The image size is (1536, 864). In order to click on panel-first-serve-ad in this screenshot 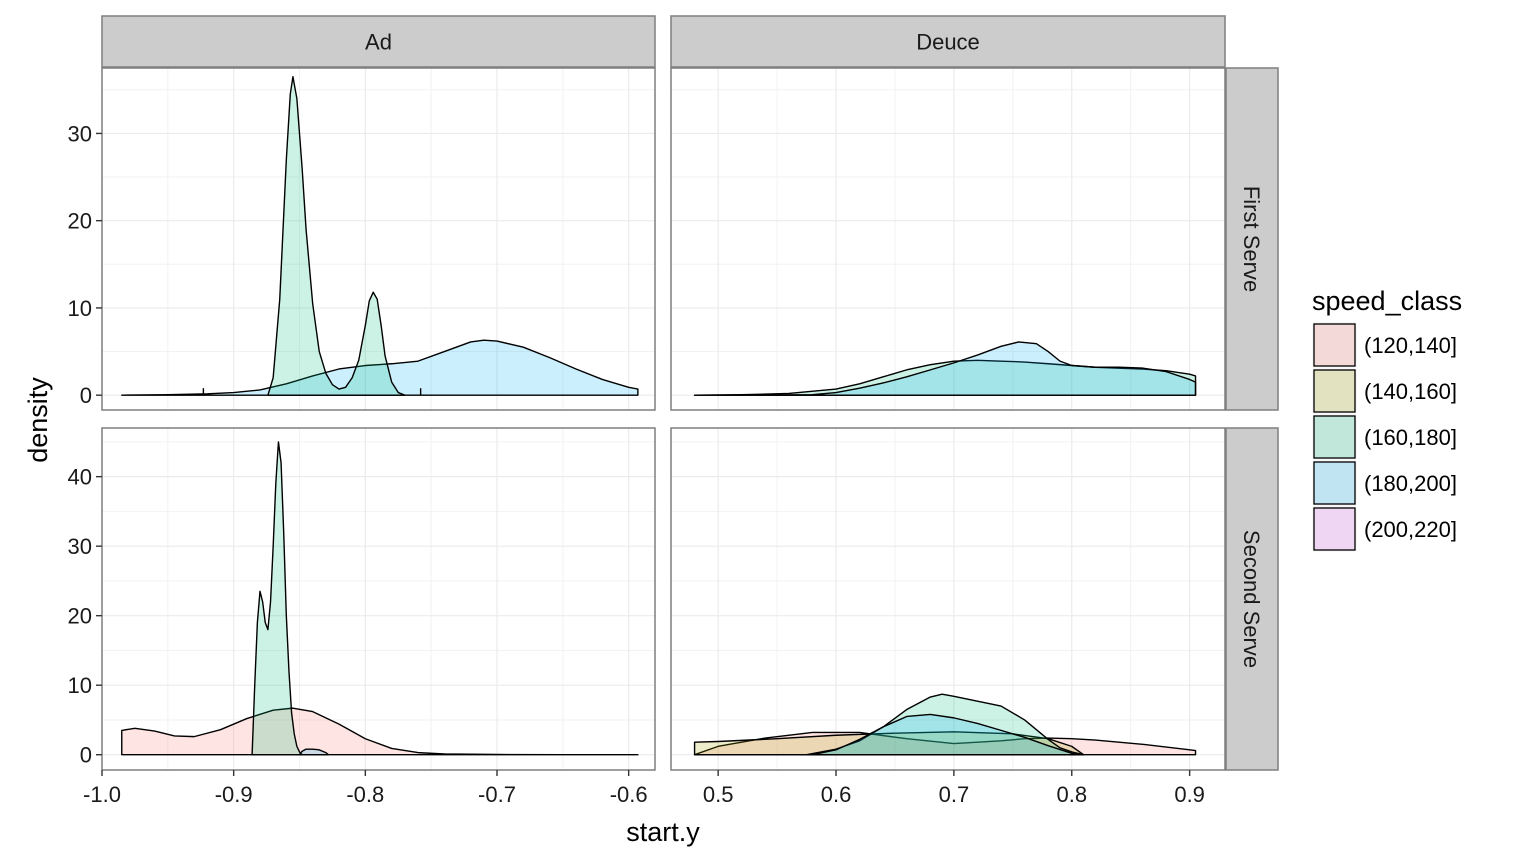, I will do `click(378, 239)`.